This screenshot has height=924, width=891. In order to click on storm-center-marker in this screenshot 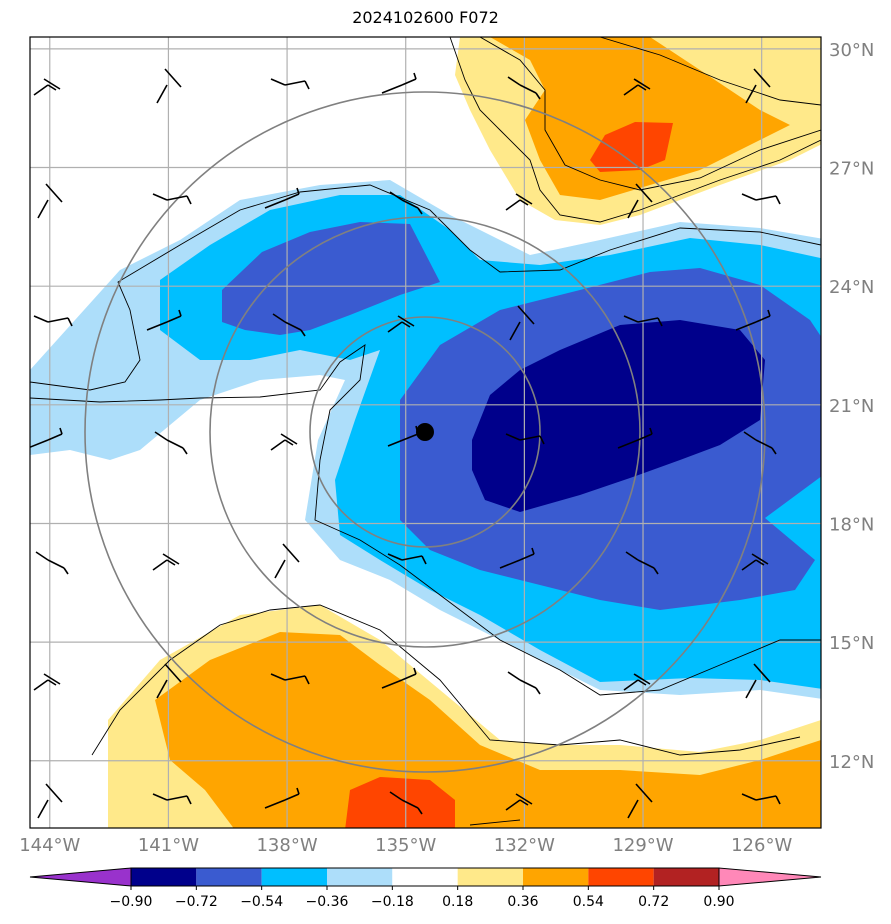, I will do `click(425, 432)`.